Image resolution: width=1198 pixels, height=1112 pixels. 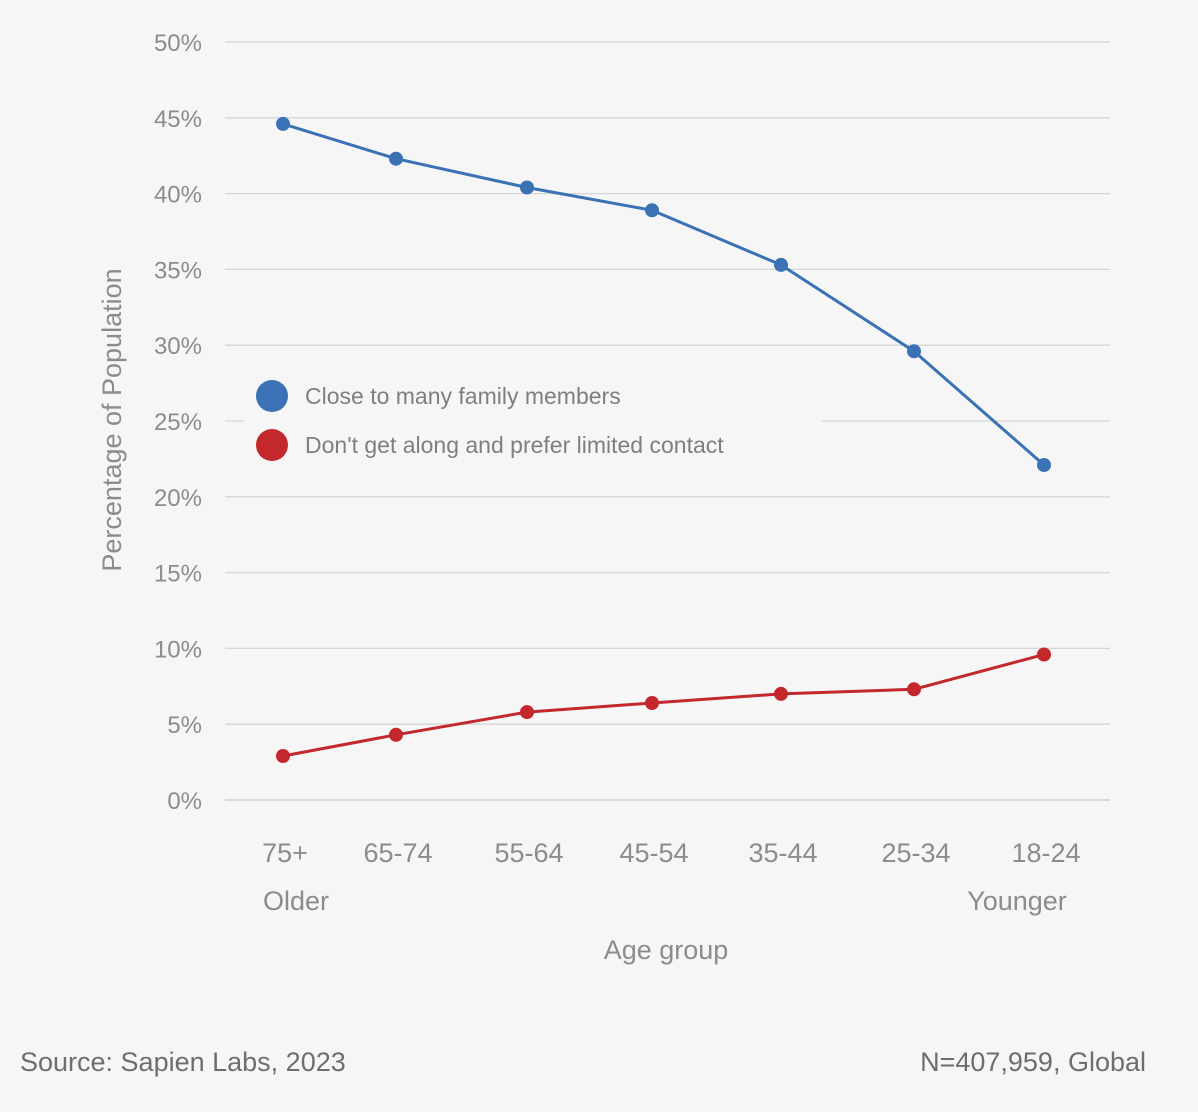 What do you see at coordinates (463, 396) in the screenshot?
I see `legend-label-close: Close to many family members` at bounding box center [463, 396].